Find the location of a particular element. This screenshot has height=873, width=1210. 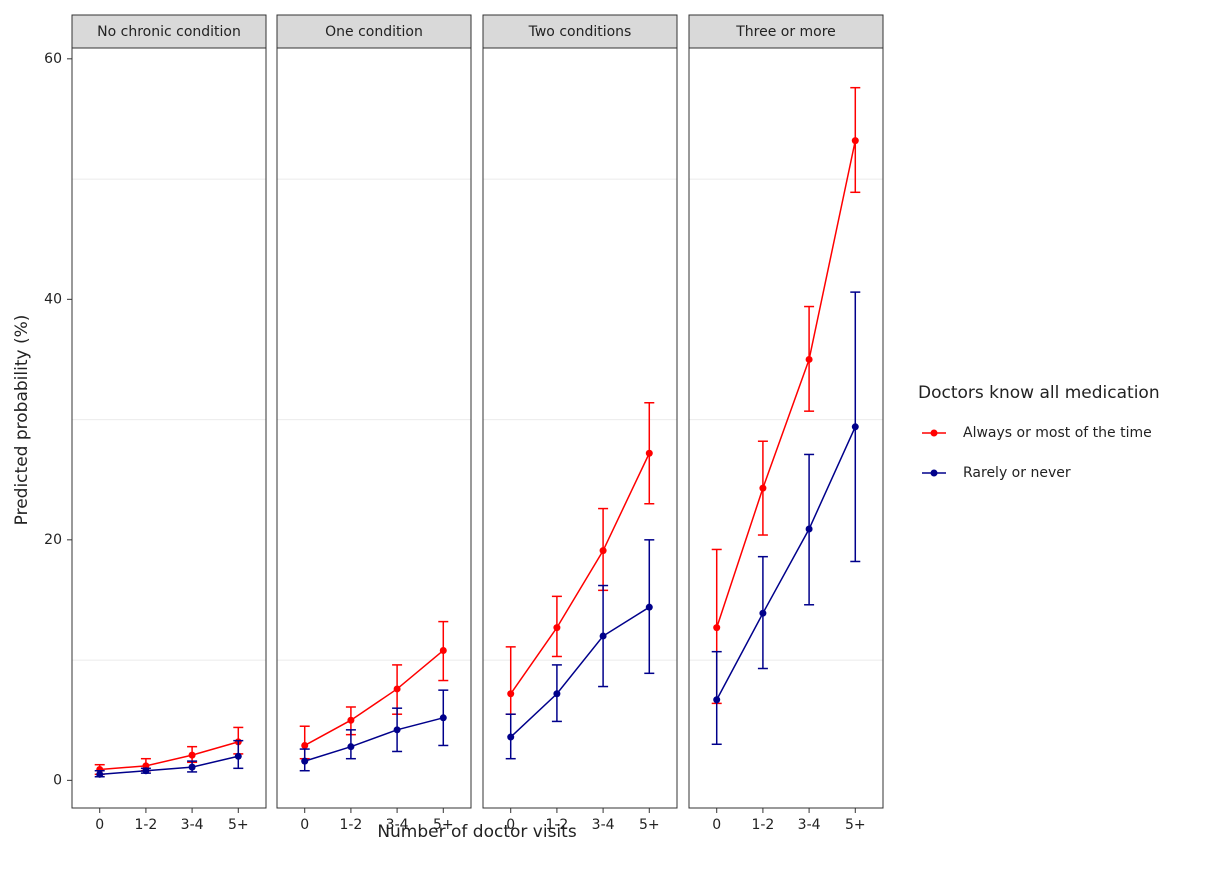

y-axis-title: Predicted probability (%) is located at coordinates (22, 420).